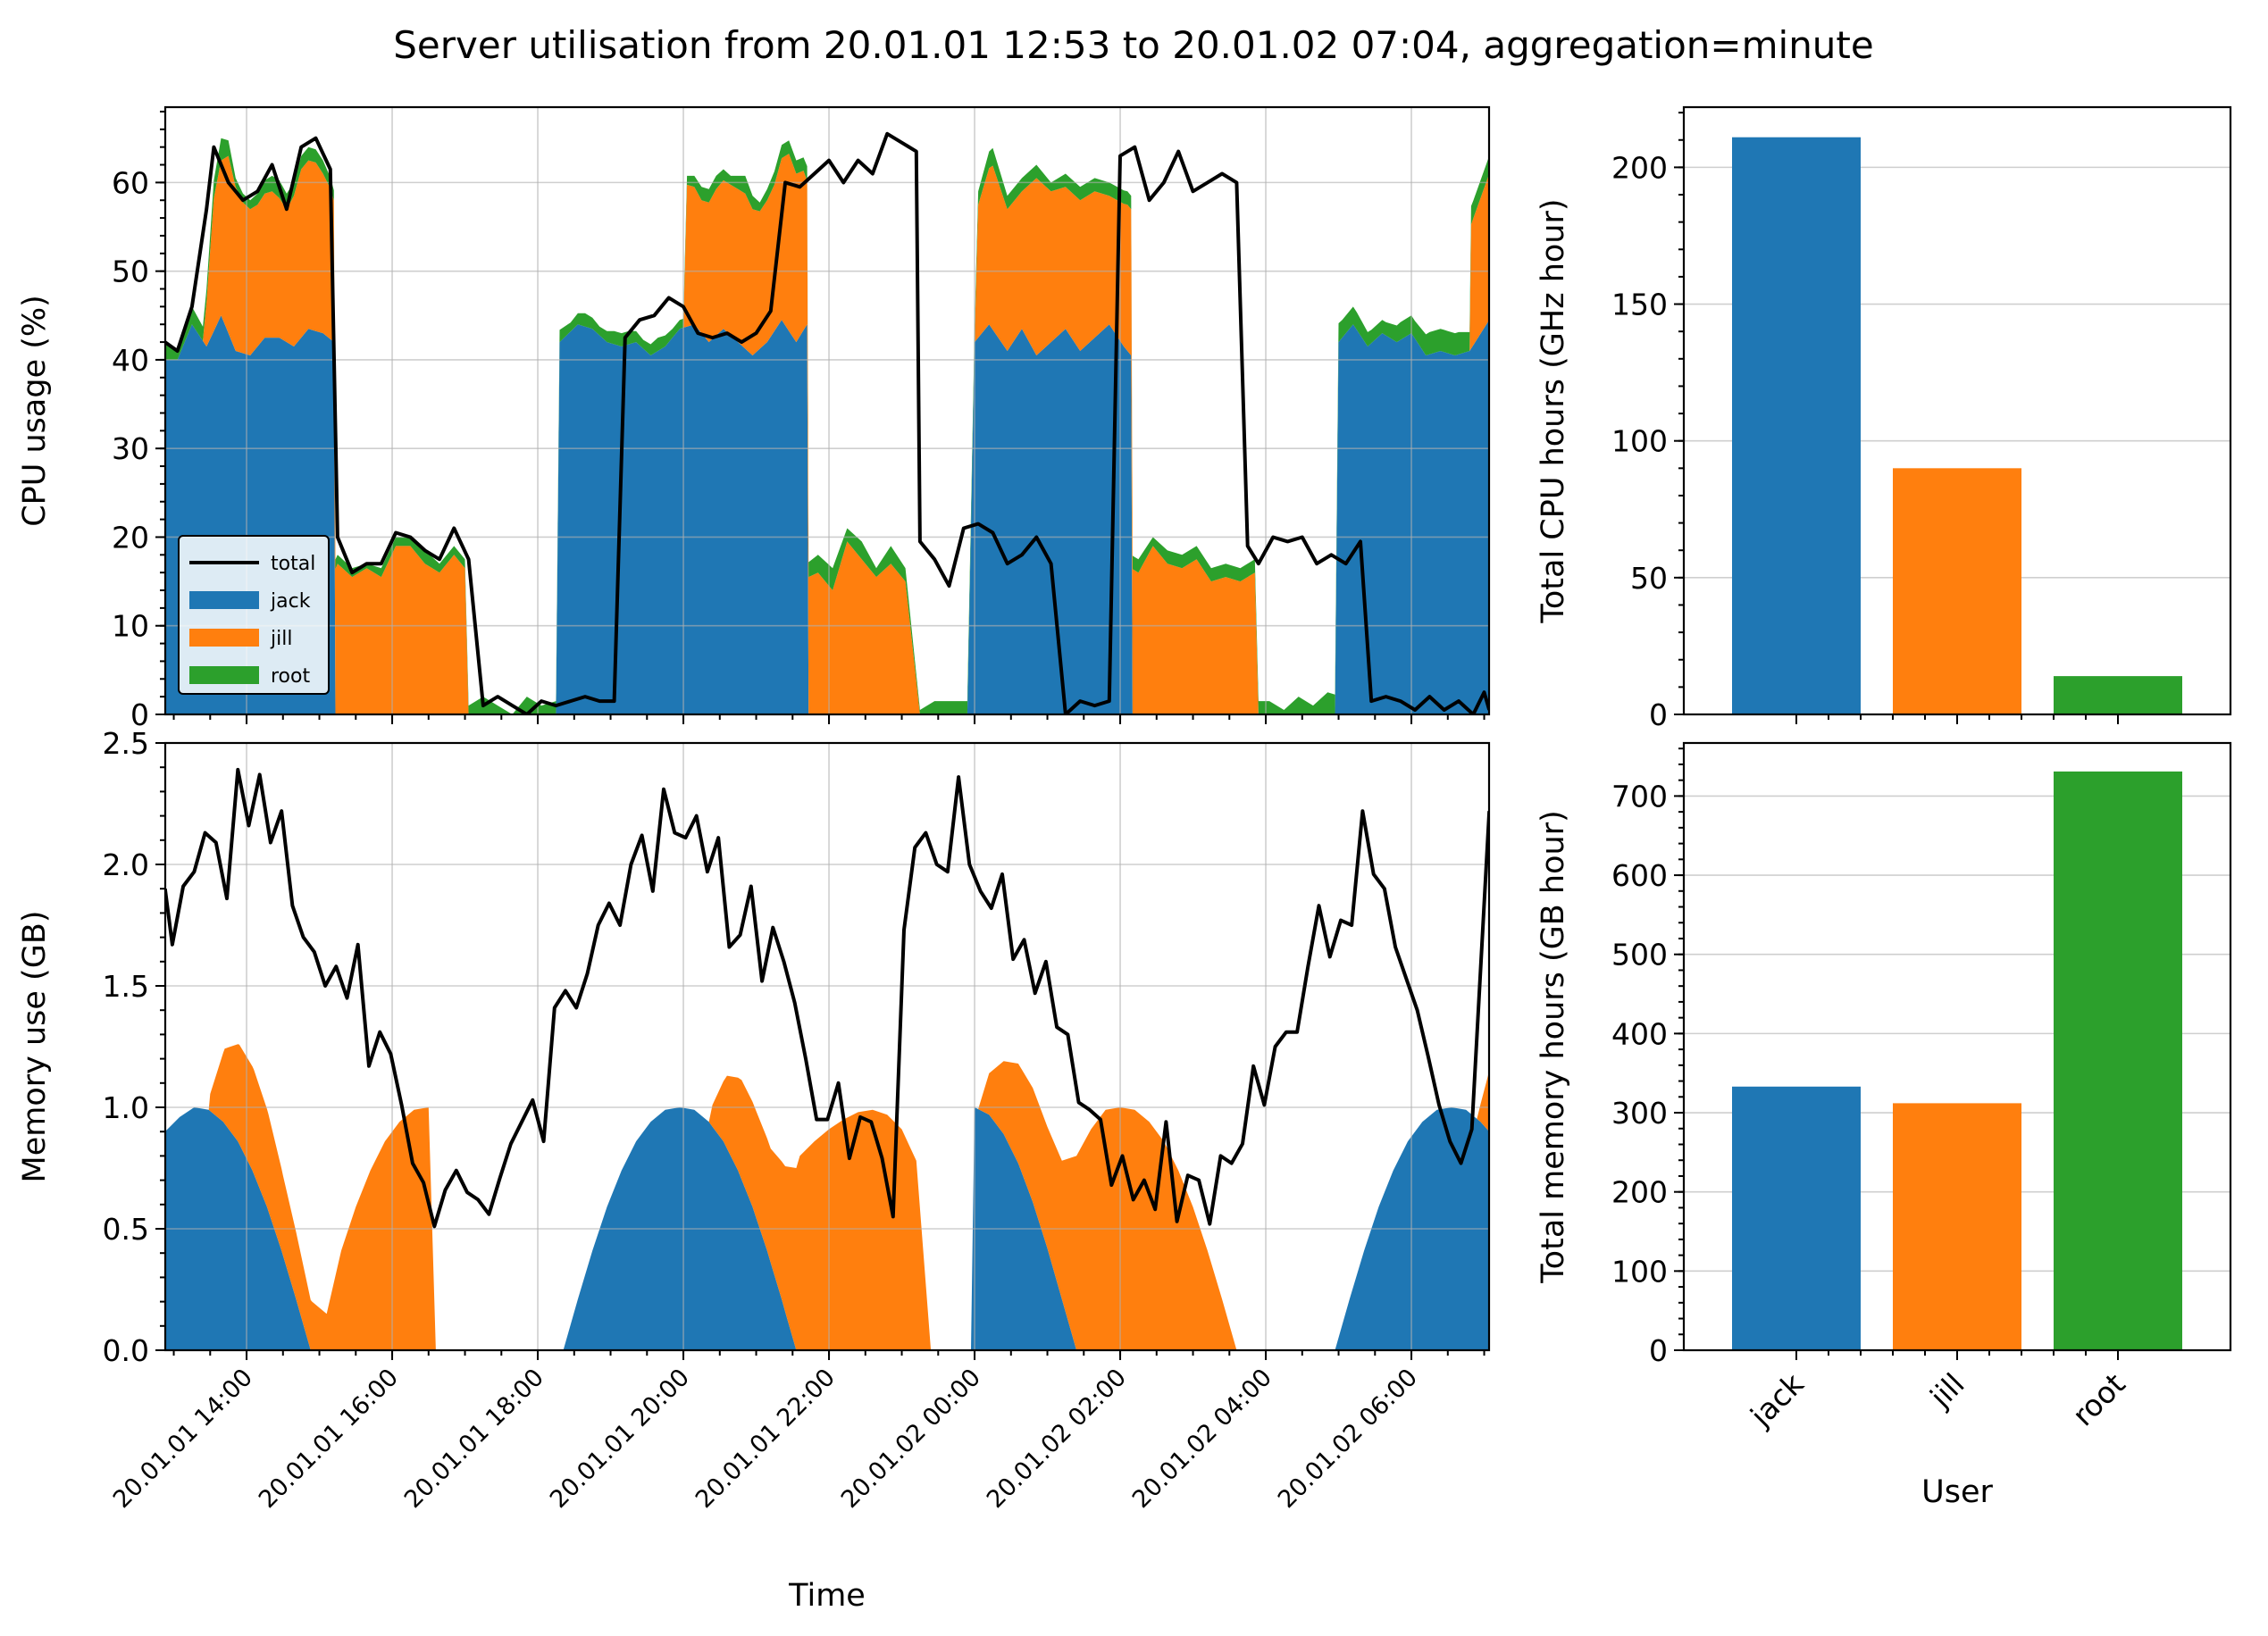  Describe the element at coordinates (126, 1350) in the screenshot. I see `y-tick-label: 0.0` at that location.